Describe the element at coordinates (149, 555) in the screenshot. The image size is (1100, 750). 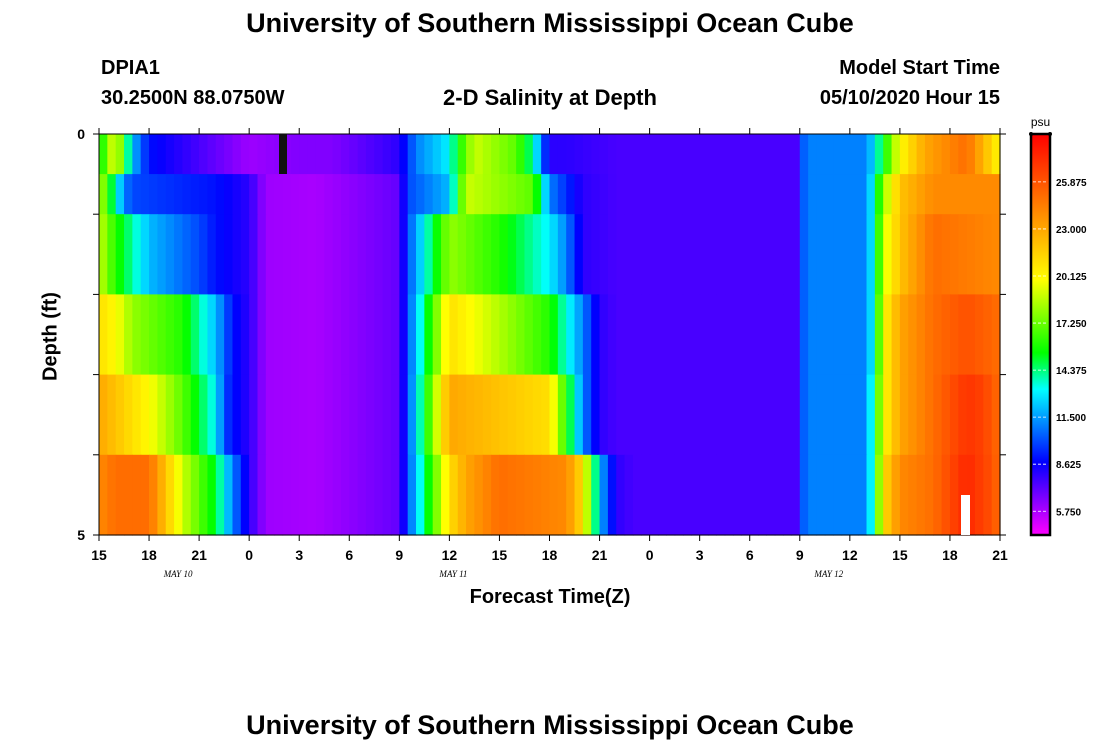
I see `x-tick-label: 18` at that location.